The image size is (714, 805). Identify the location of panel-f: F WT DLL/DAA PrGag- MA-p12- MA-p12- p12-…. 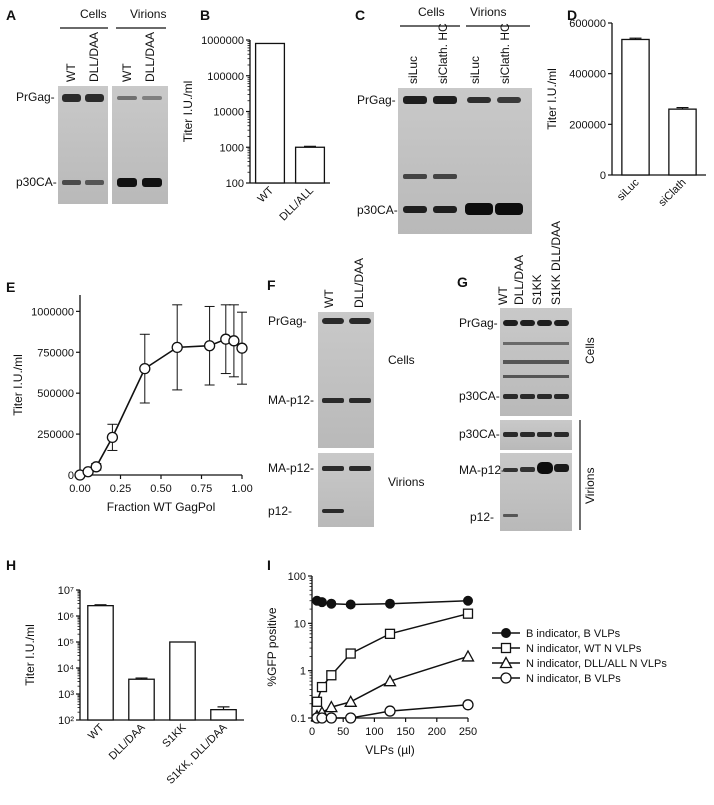
(345, 392).